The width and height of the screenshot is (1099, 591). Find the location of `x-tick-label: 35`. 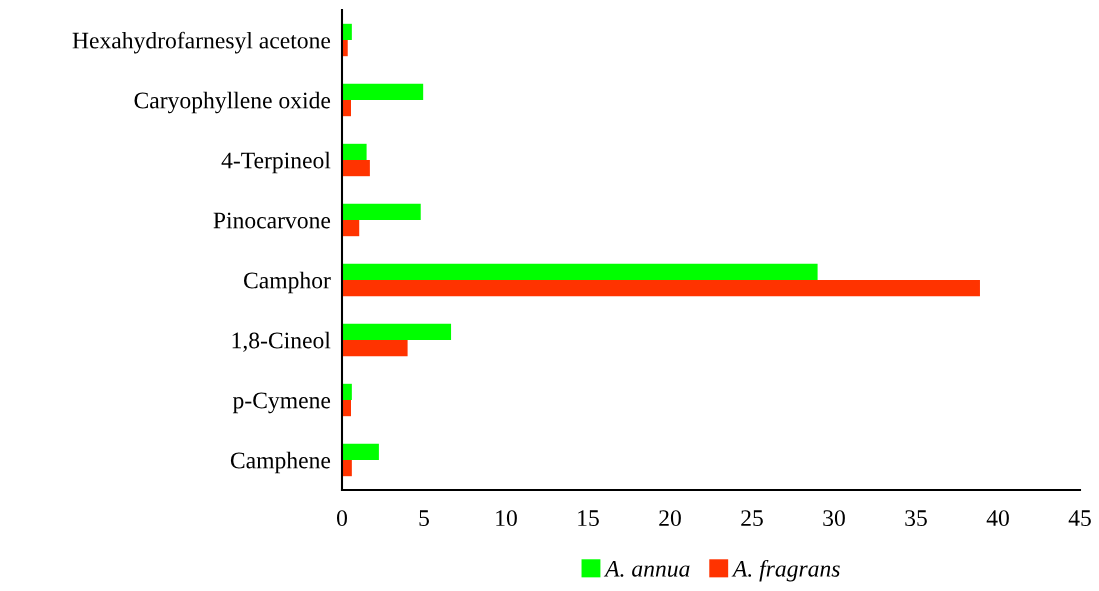

x-tick-label: 35 is located at coordinates (916, 518).